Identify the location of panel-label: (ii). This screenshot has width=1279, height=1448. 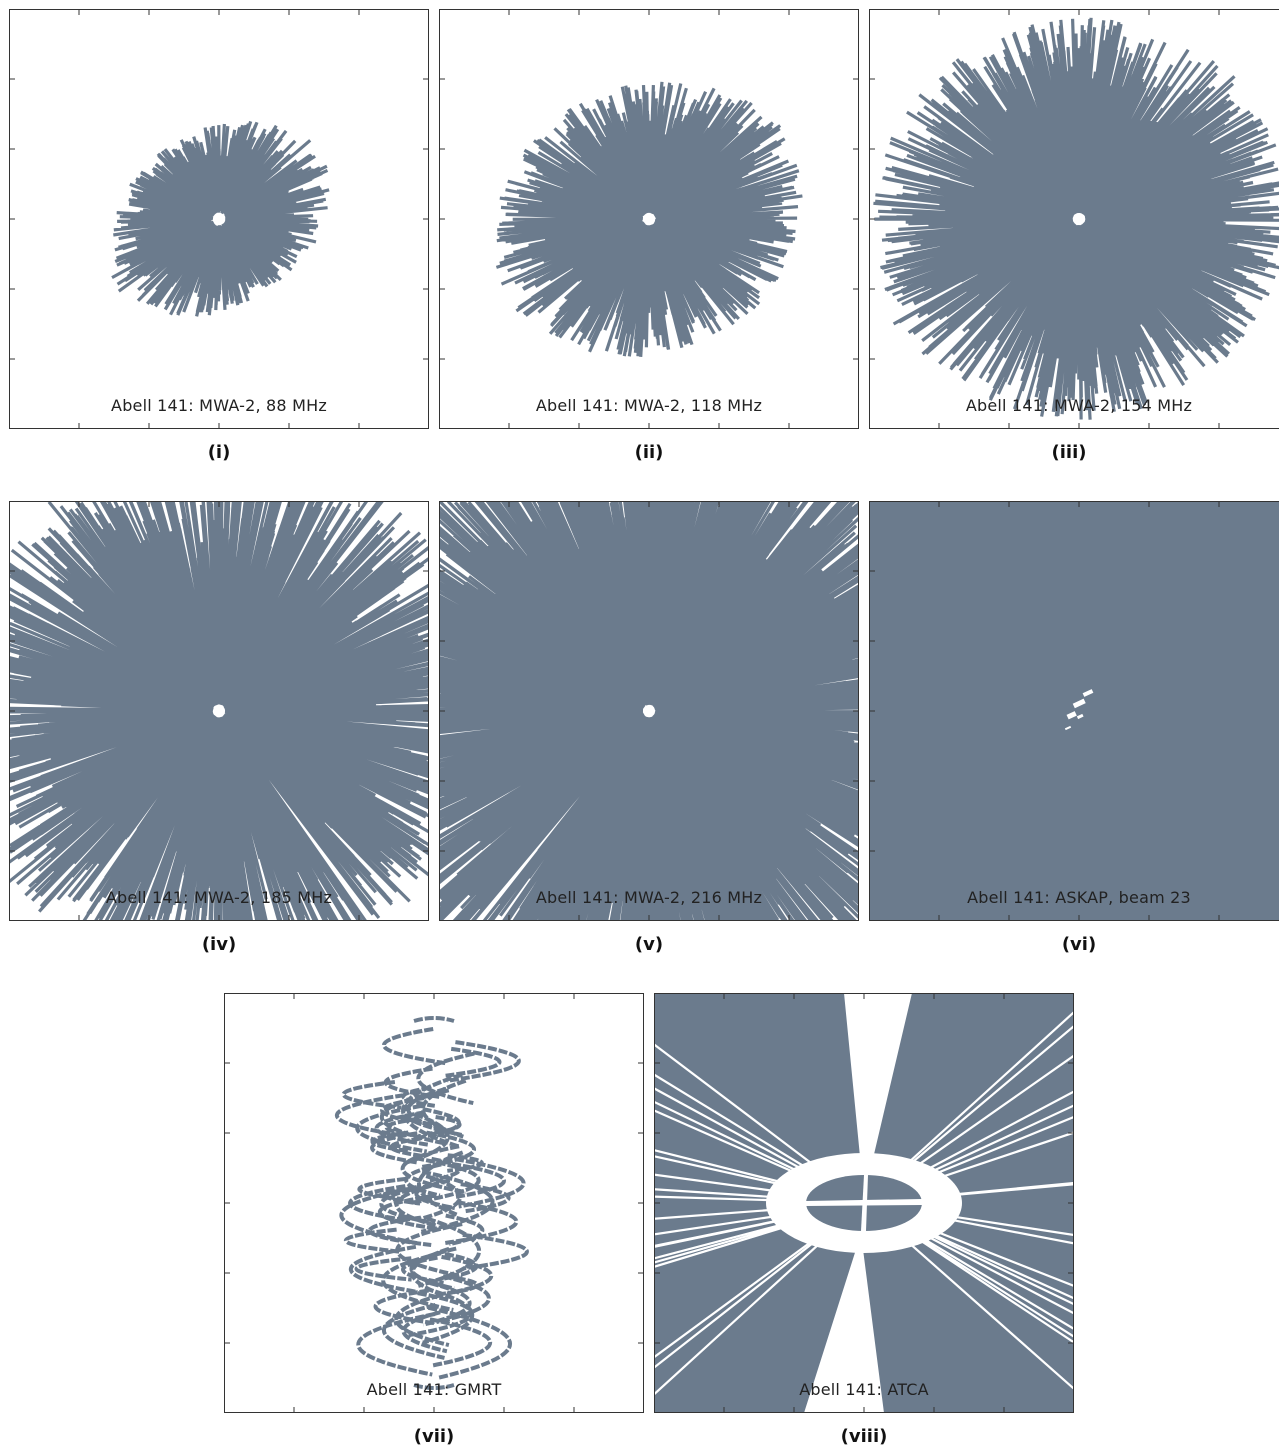
(649, 452).